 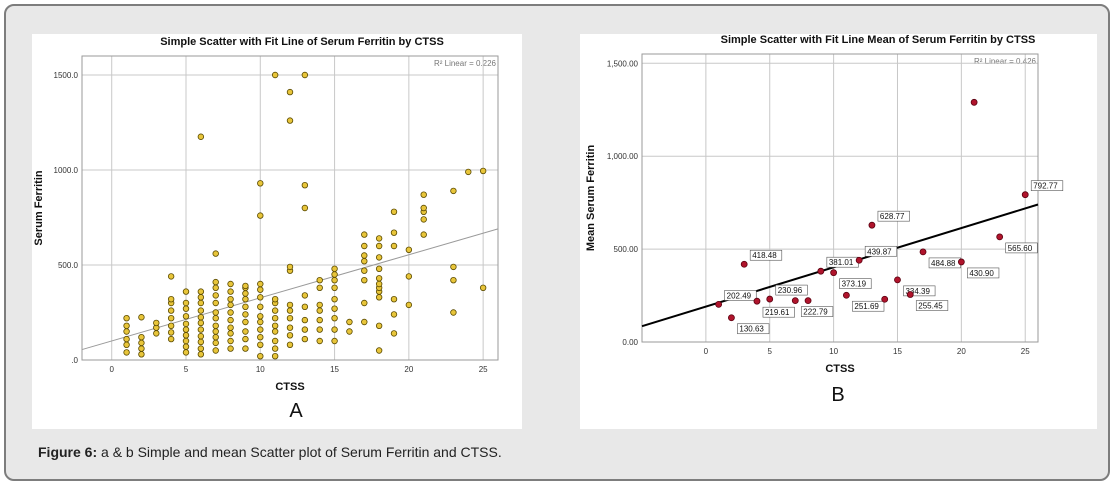 I want to click on panel-letter: A, so click(x=296, y=411).